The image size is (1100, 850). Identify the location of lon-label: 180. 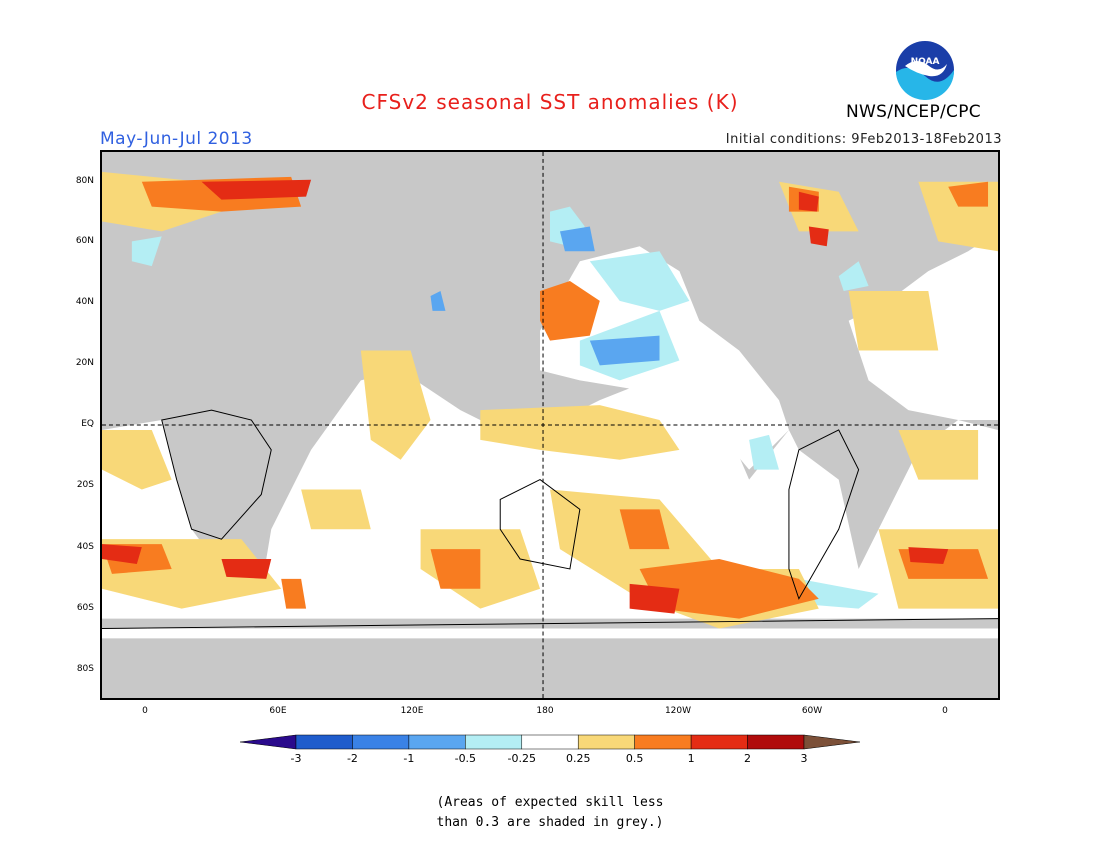
(545, 711).